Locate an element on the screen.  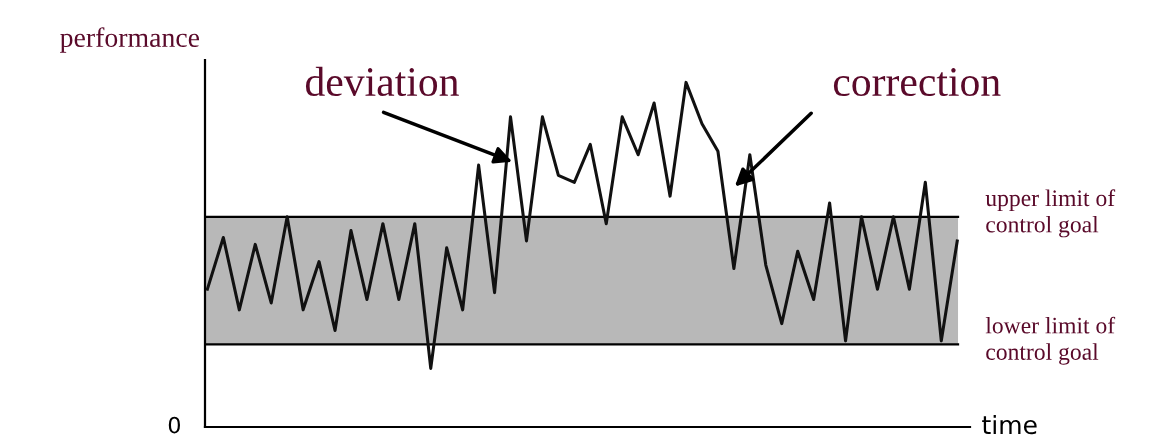
ref-line-label: upper limit of control goal is located at coordinates (1050, 213).